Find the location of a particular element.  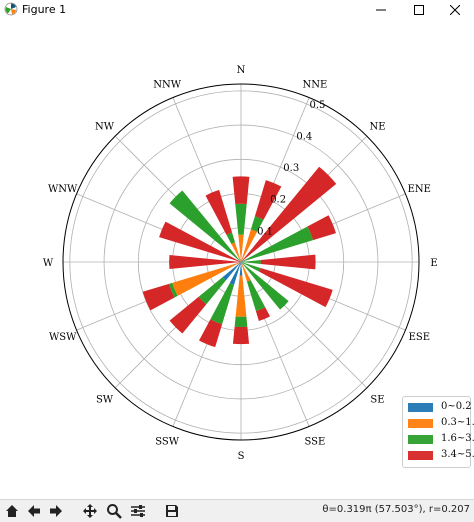

chart-legend: 0~0.2 0.3~1.5 1.6~3.3 3.4~5.4 is located at coordinates (438, 432).